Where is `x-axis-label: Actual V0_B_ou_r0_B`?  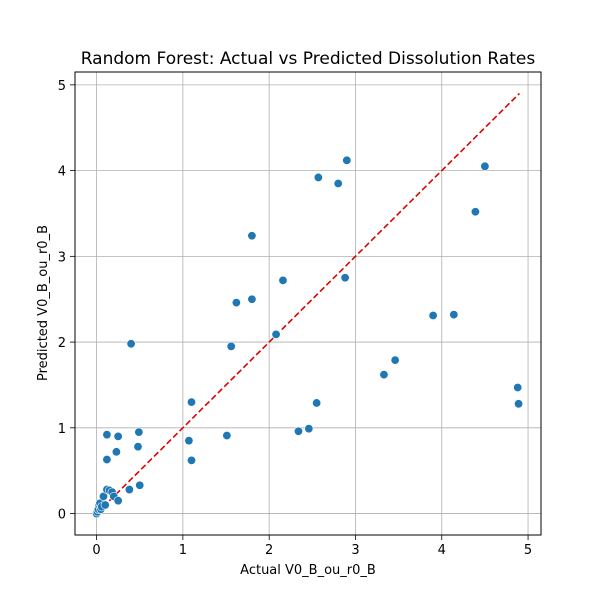 x-axis-label: Actual V0_B_ou_r0_B is located at coordinates (308, 570).